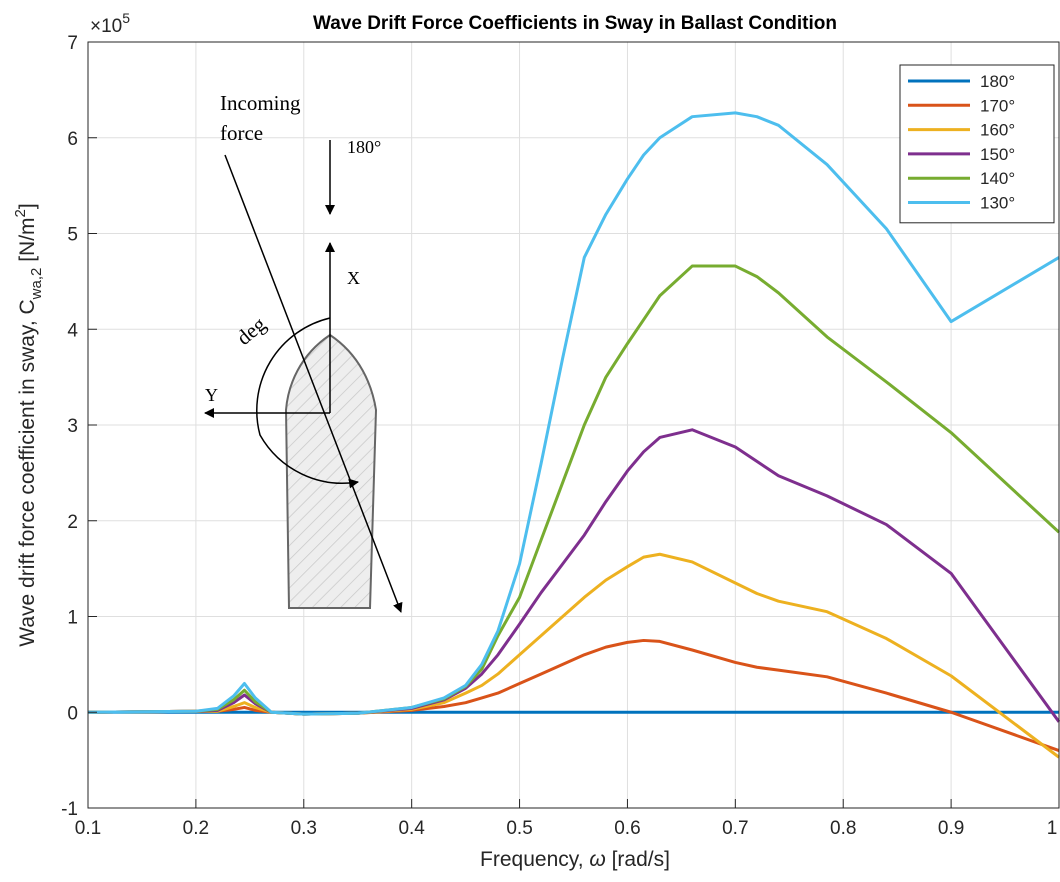 The image size is (1060, 882). What do you see at coordinates (196, 828) in the screenshot?
I see `x-tick-label: 0.2` at bounding box center [196, 828].